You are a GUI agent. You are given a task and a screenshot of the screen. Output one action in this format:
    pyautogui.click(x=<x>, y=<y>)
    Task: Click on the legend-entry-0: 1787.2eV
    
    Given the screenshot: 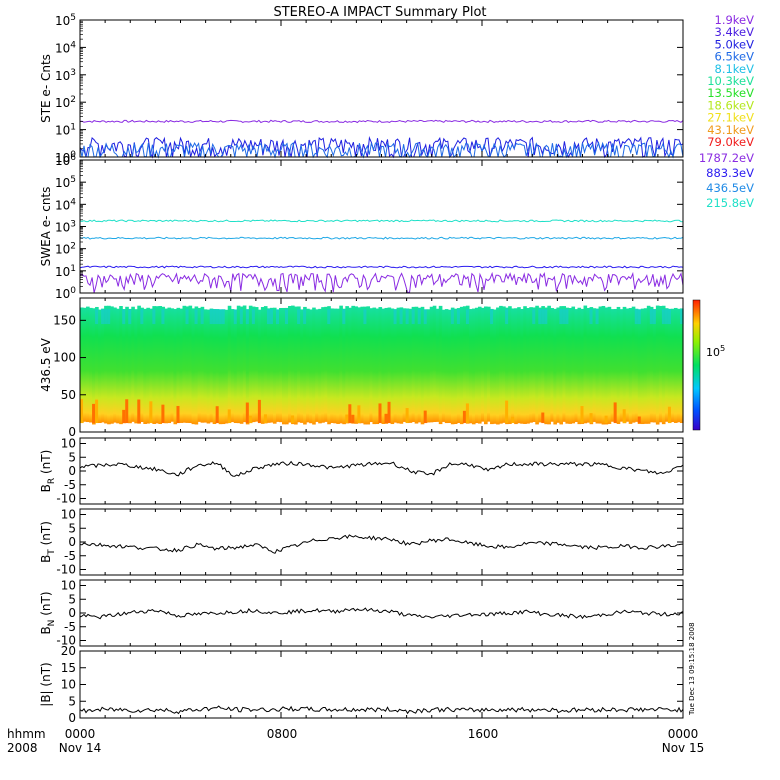 What is the action you would take?
    pyautogui.click(x=726, y=158)
    